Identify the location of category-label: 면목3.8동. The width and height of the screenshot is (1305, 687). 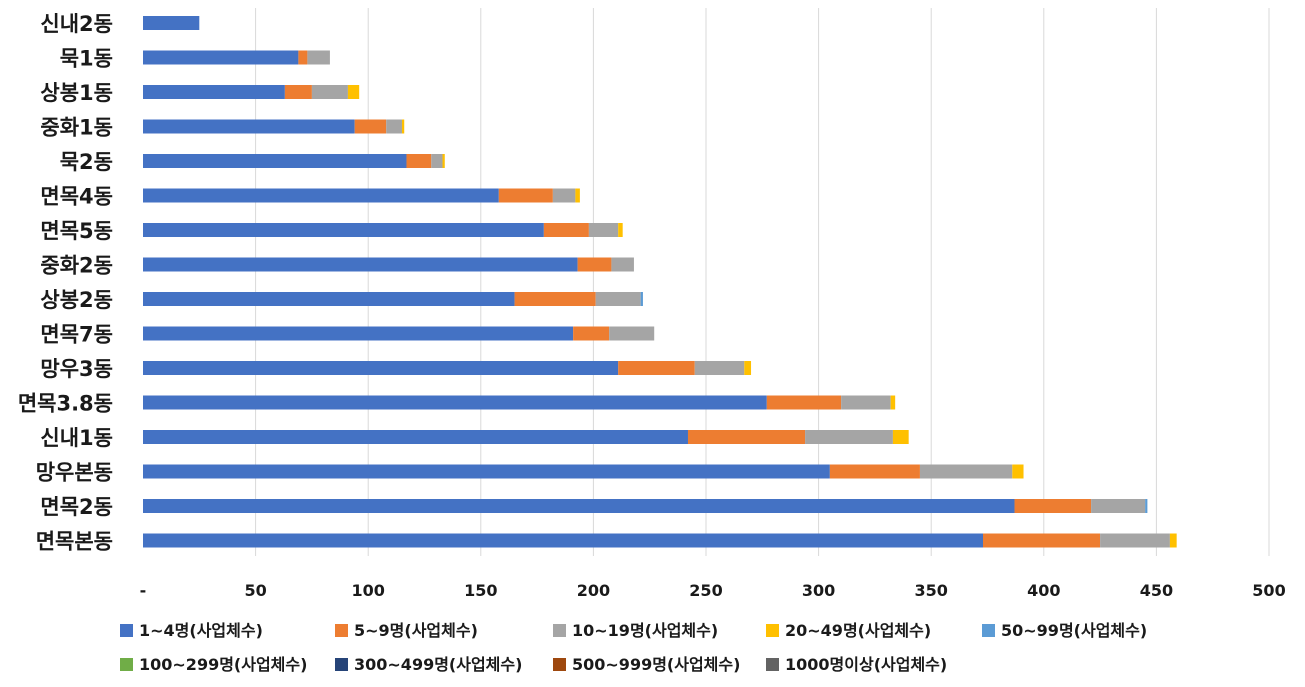
(65, 404).